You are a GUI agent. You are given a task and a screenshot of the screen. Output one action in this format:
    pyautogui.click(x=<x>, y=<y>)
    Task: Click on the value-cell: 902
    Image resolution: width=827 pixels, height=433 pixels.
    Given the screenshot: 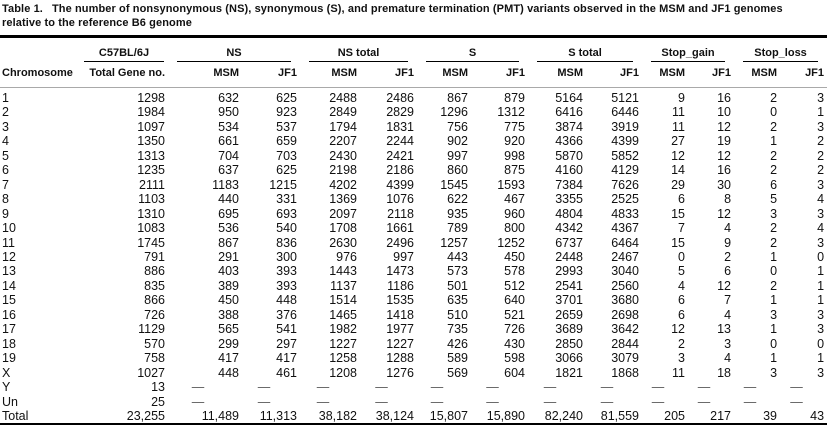 What is the action you would take?
    pyautogui.click(x=457, y=141)
    